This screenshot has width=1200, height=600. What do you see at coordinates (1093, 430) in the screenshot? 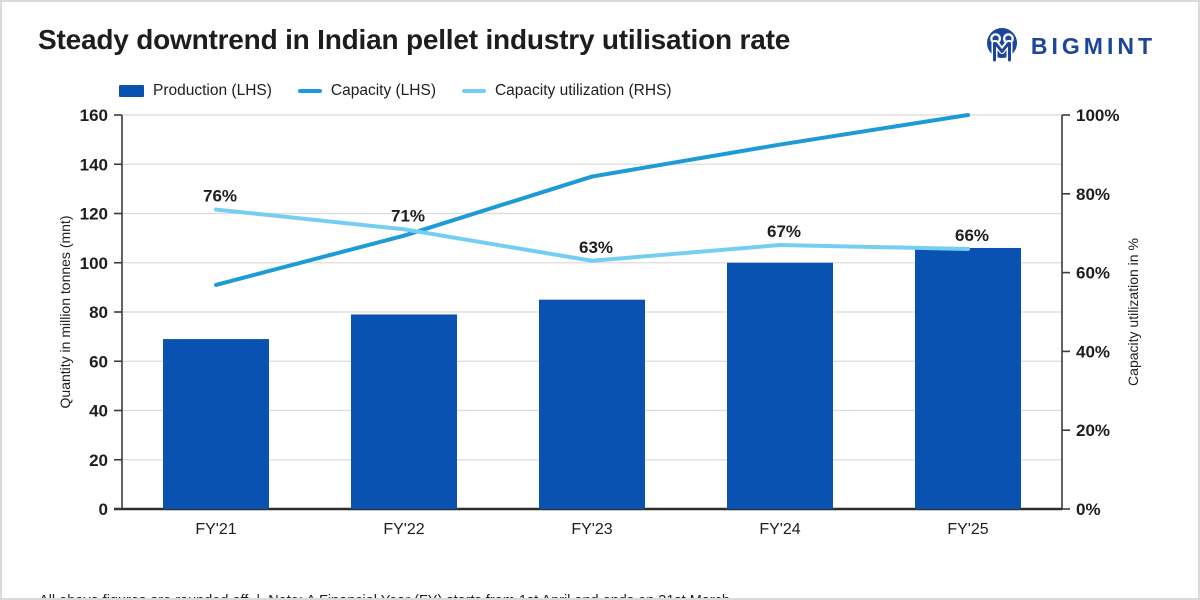
I see `y-tick-label-right: 20%` at bounding box center [1093, 430].